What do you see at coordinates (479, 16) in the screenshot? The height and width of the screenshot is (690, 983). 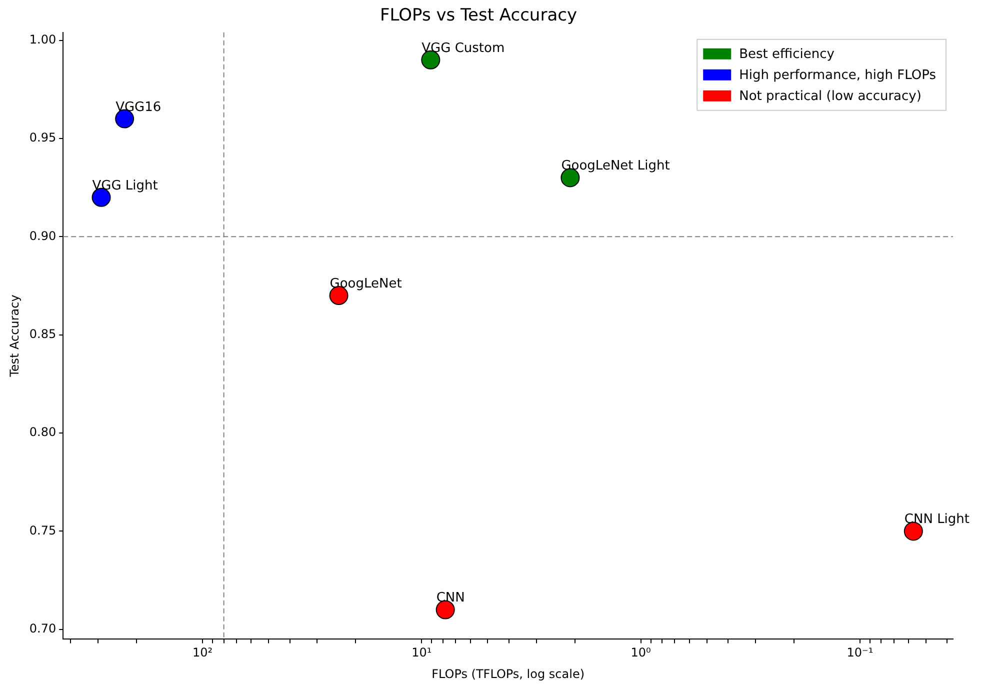 I see `chart-title: FLOPs vs Test Accuracy` at bounding box center [479, 16].